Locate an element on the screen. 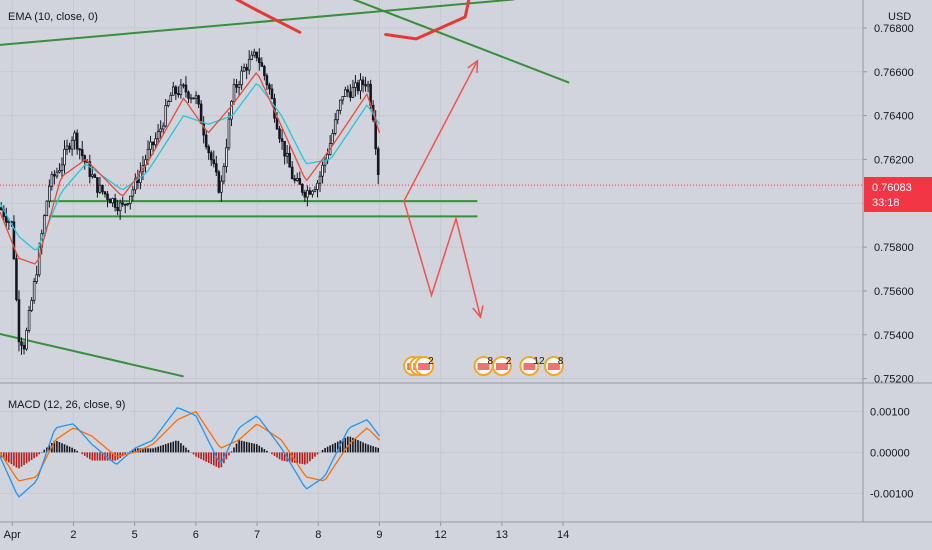 Image resolution: width=932 pixels, height=550 pixels. macd-pane is located at coordinates (190, 452).